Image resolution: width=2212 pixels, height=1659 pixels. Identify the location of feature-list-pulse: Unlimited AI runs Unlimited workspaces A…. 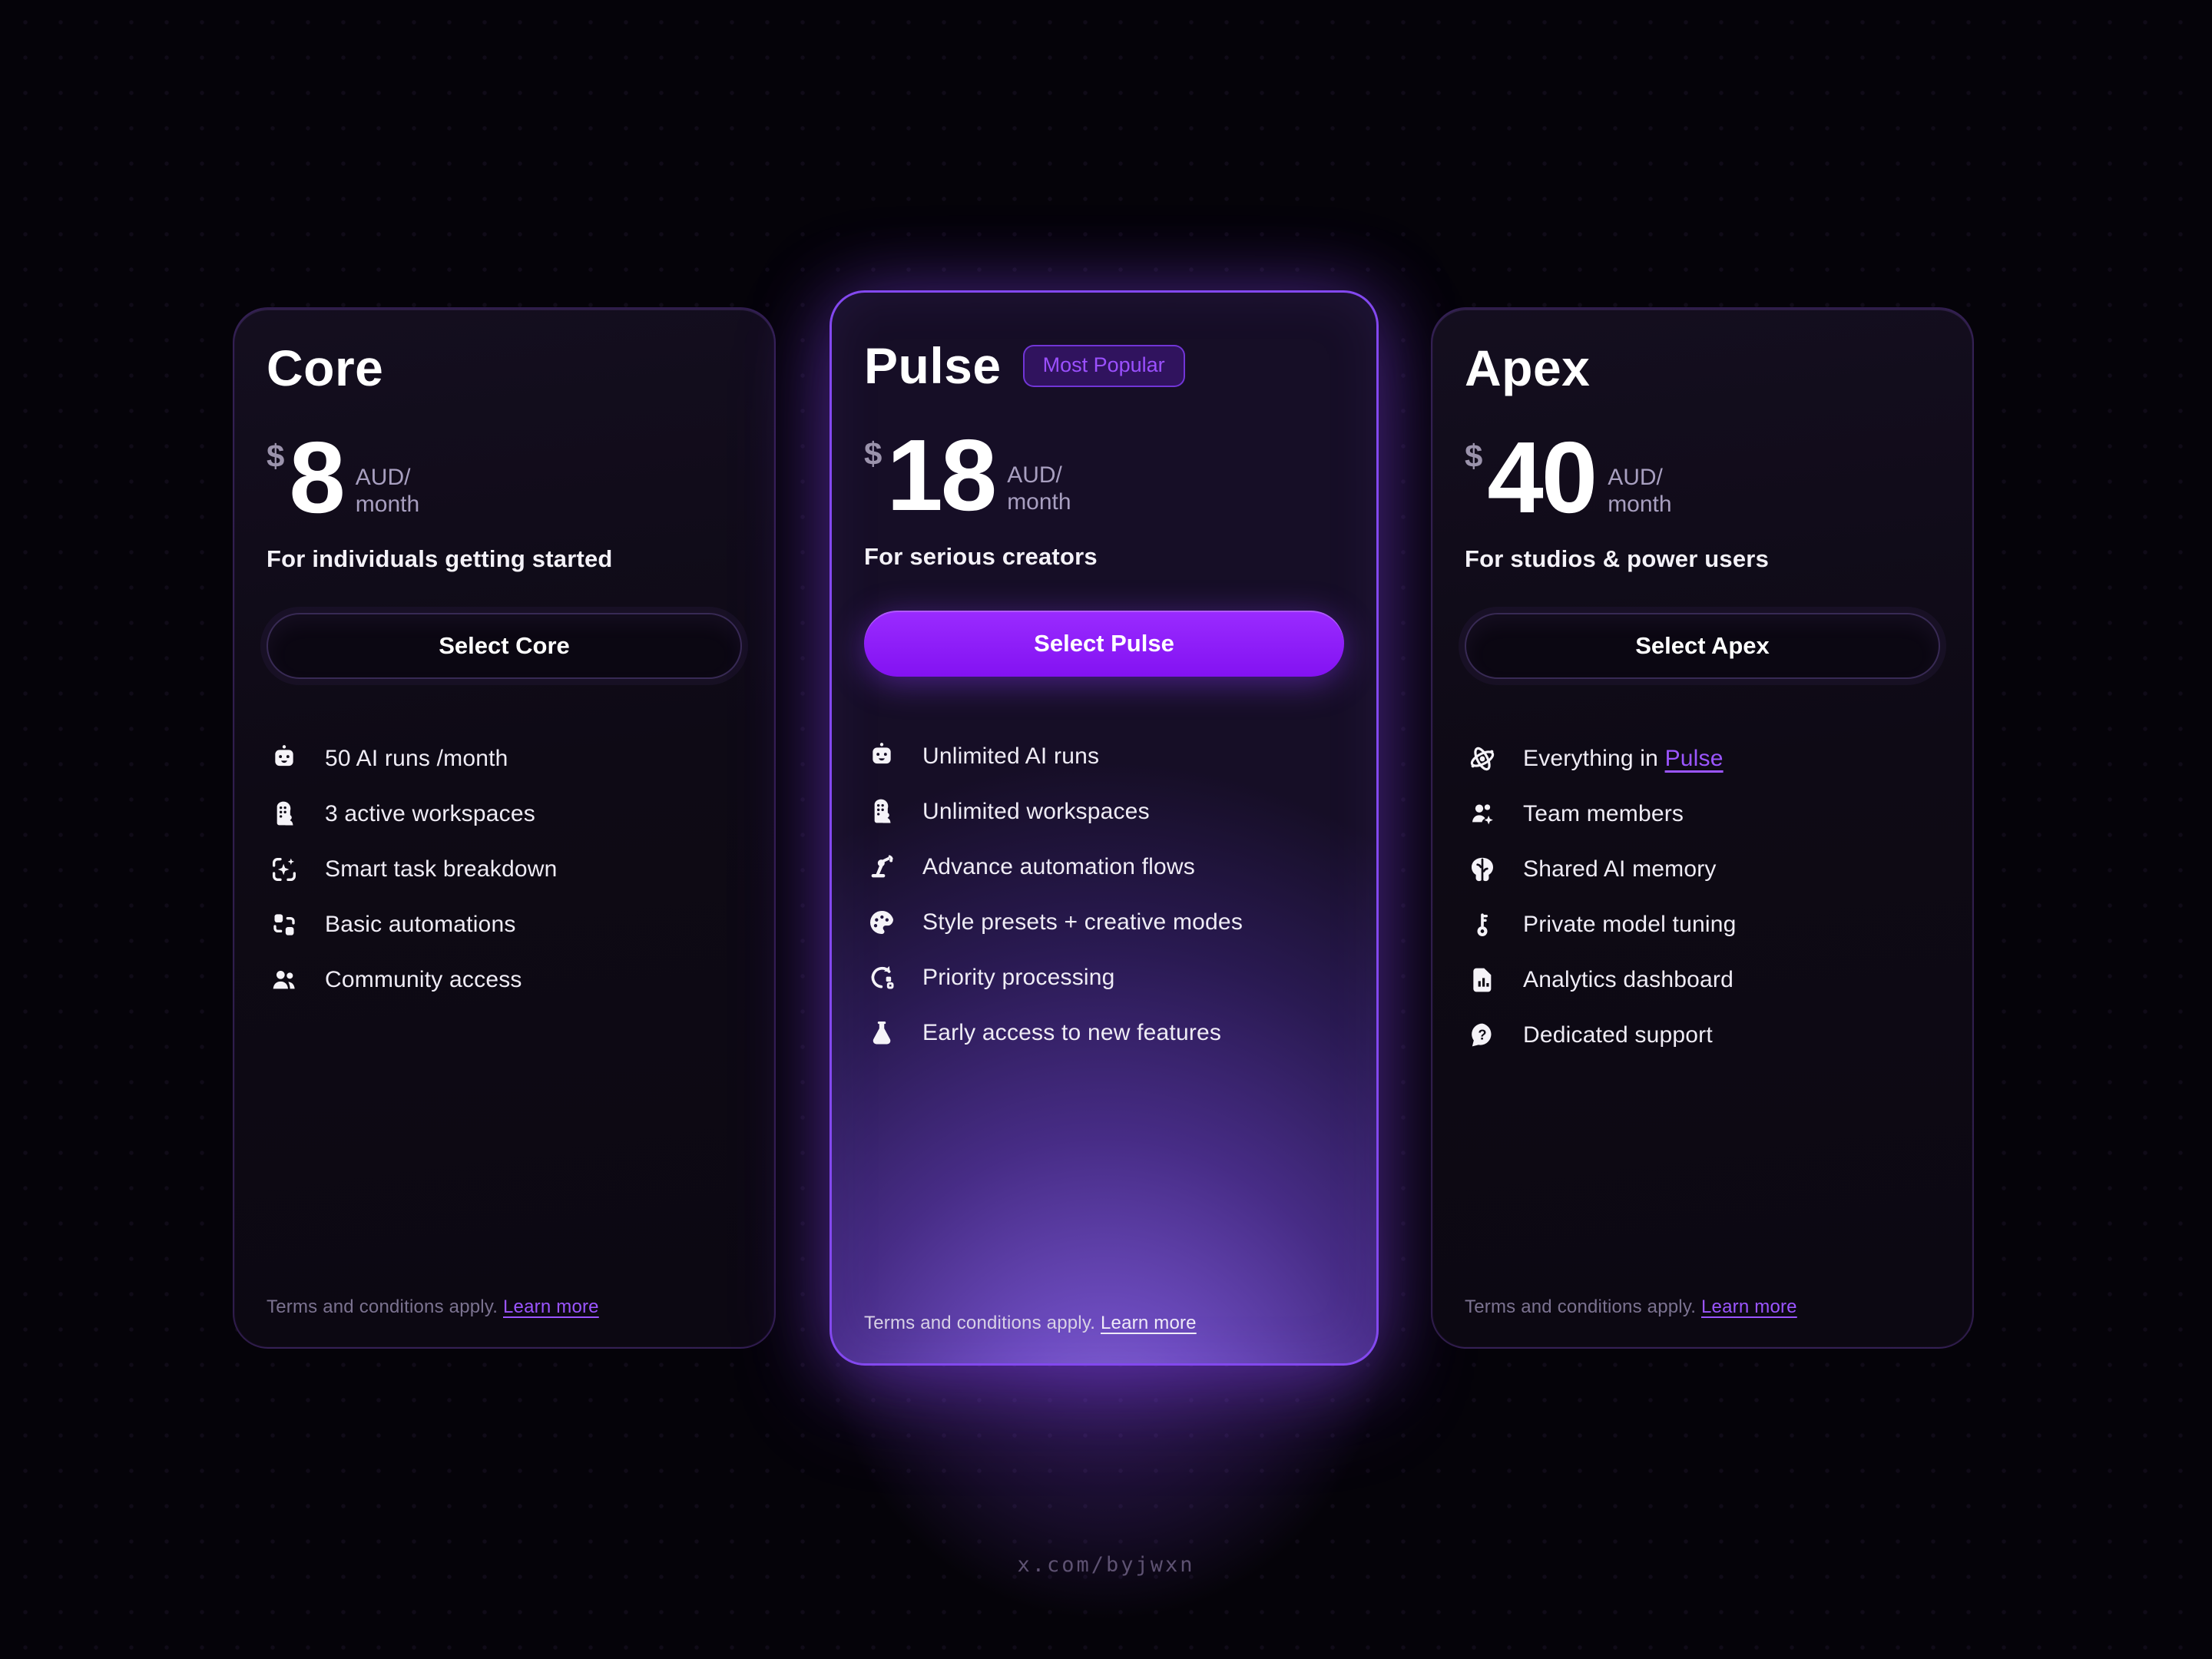
(1104, 895).